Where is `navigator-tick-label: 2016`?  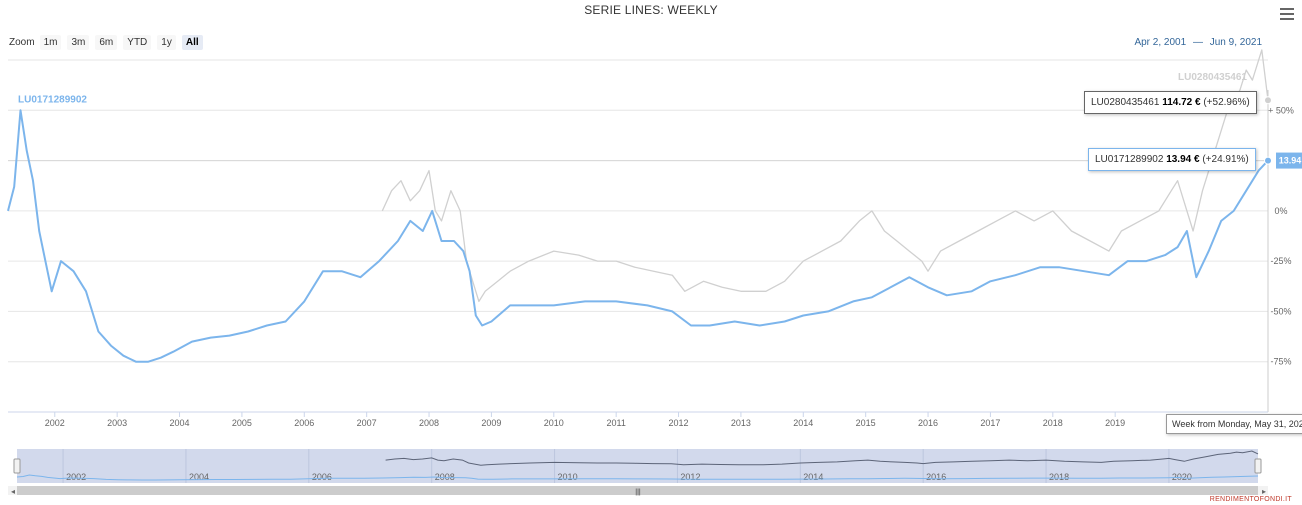
navigator-tick-label: 2016 is located at coordinates (936, 477).